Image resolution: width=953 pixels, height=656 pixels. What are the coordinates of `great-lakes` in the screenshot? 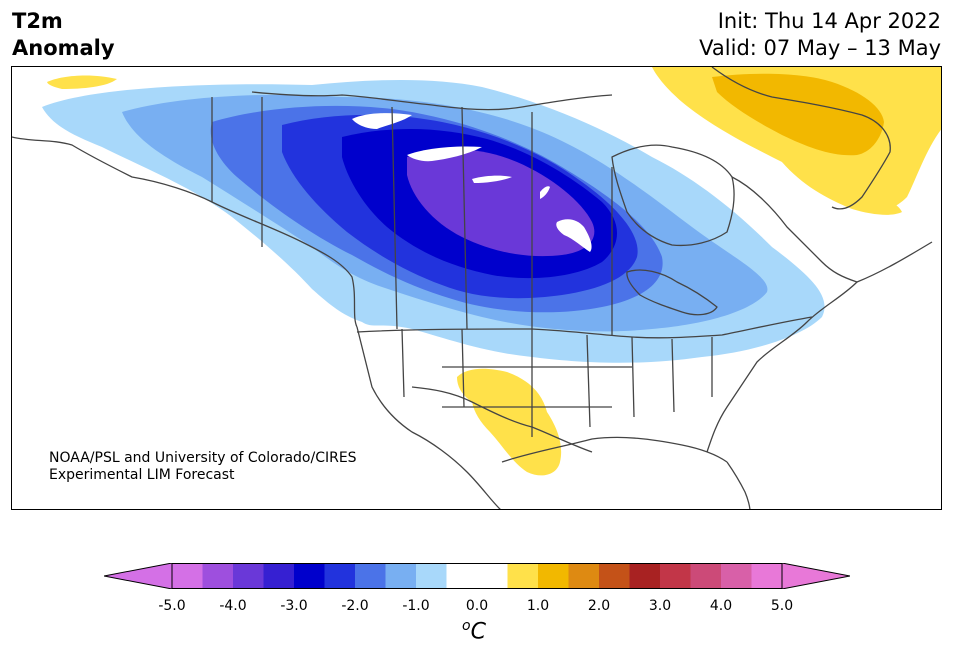 It's located at (672, 292).